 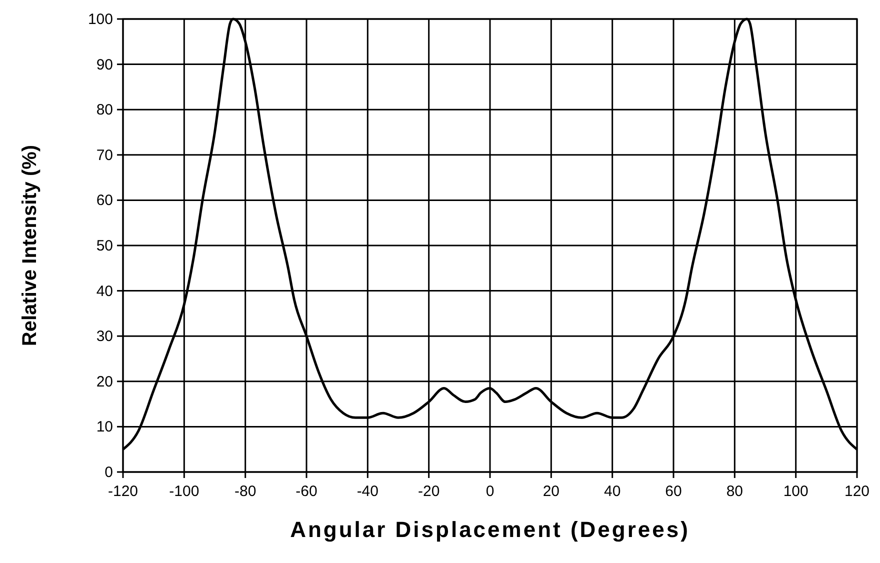 I want to click on x-tick-label: -120, so click(x=123, y=491).